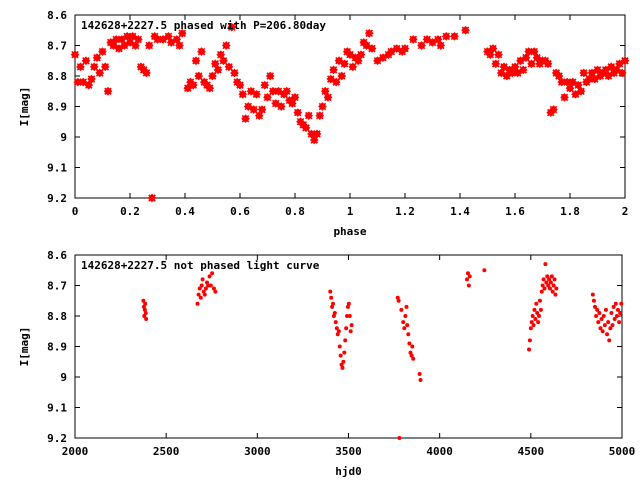 This screenshot has width=640, height=480. I want to click on x-tick-label: 4000, so click(439, 451).